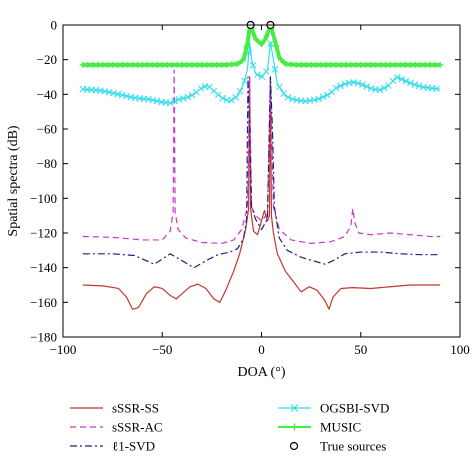  I want to click on y-tick-label: 0, so click(54, 25).